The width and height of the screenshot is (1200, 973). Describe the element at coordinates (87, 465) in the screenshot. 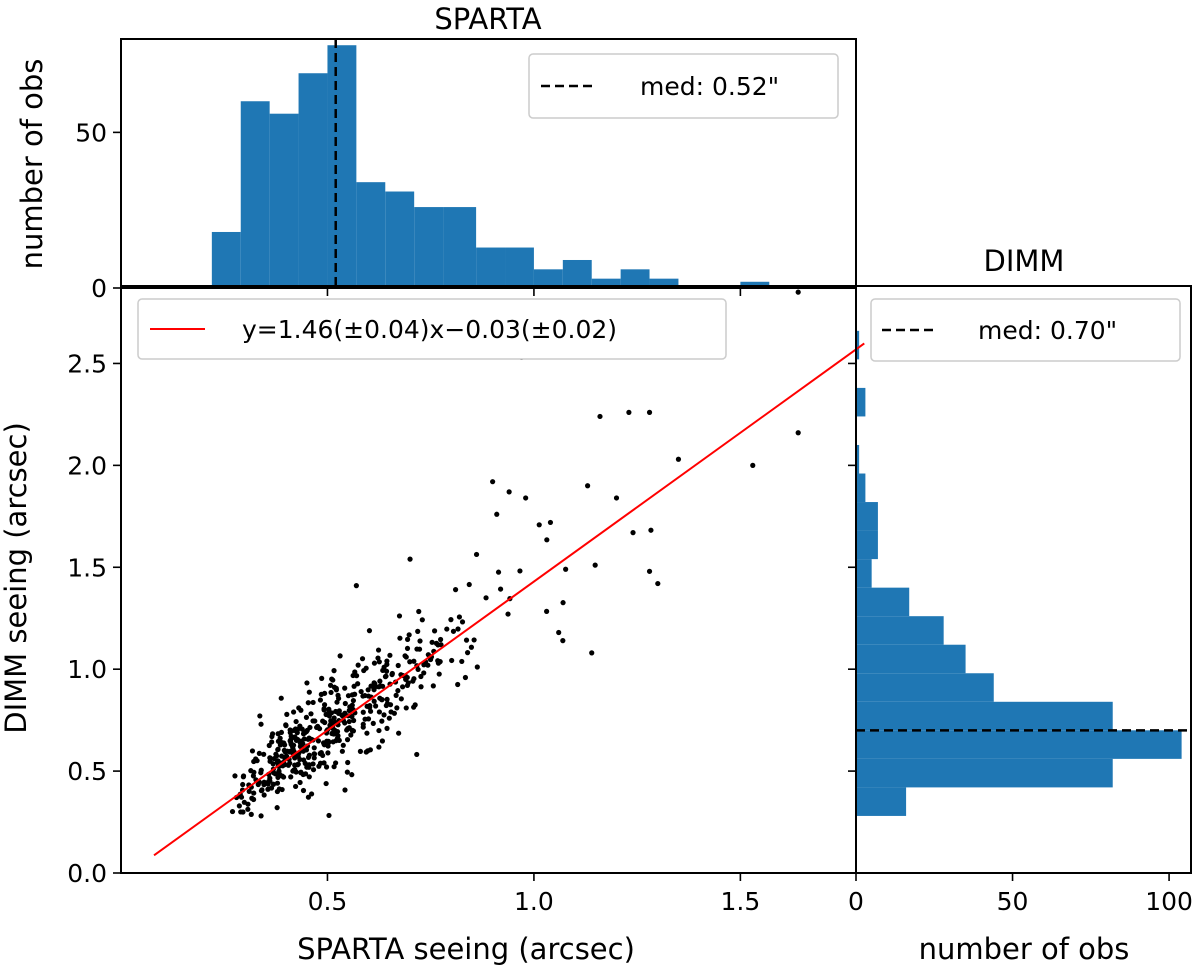

I see `scatter-y-tick-label: 2.0` at that location.